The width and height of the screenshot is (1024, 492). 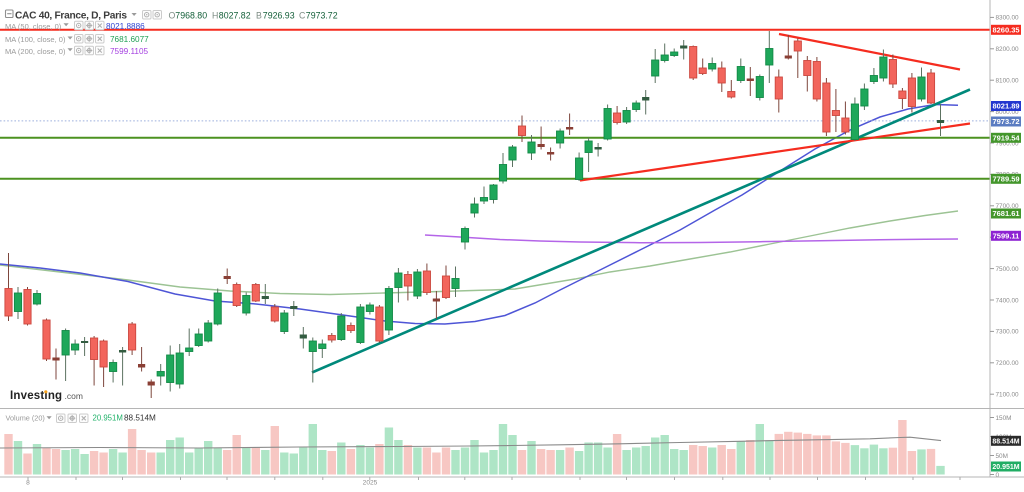 I want to click on svg-text: Investıng, so click(x=36, y=396).